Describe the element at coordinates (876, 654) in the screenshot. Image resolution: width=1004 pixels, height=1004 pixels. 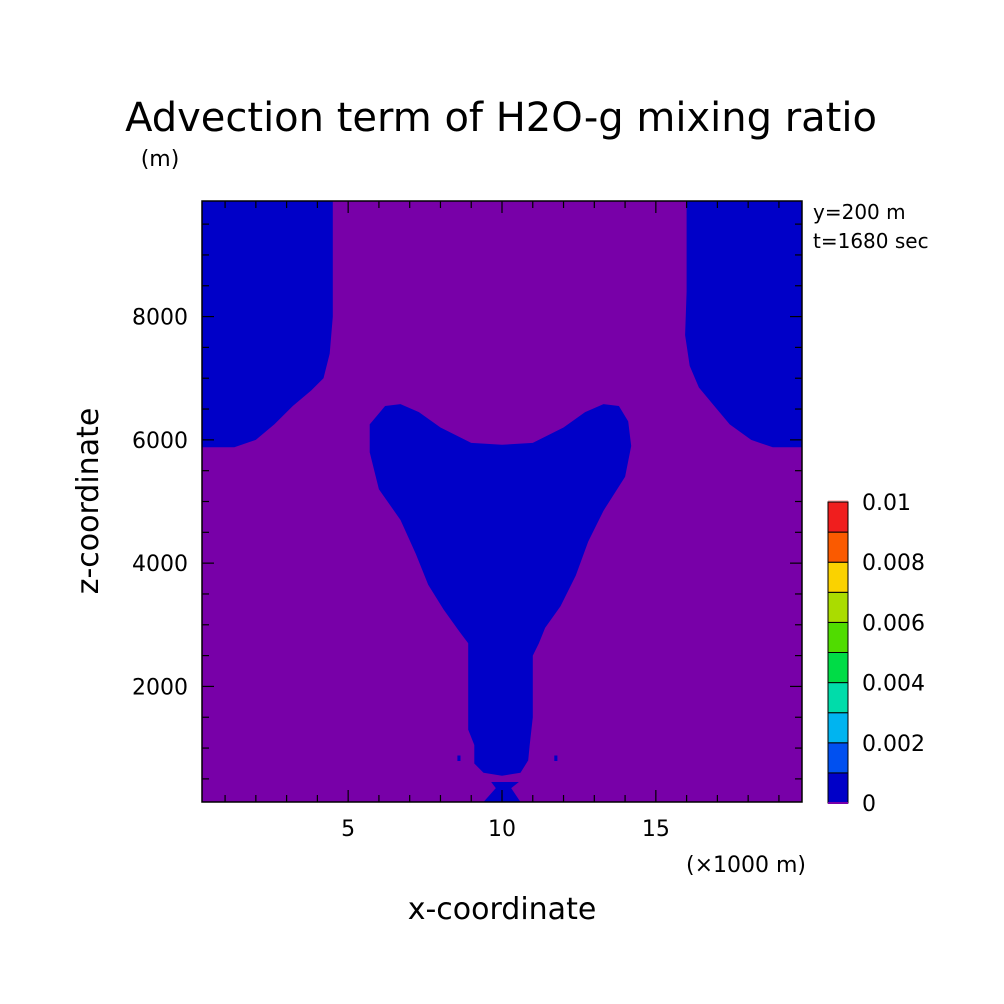
I see `colorbar: 0 0.002 0.004 0.006 0.008 0.01` at that location.